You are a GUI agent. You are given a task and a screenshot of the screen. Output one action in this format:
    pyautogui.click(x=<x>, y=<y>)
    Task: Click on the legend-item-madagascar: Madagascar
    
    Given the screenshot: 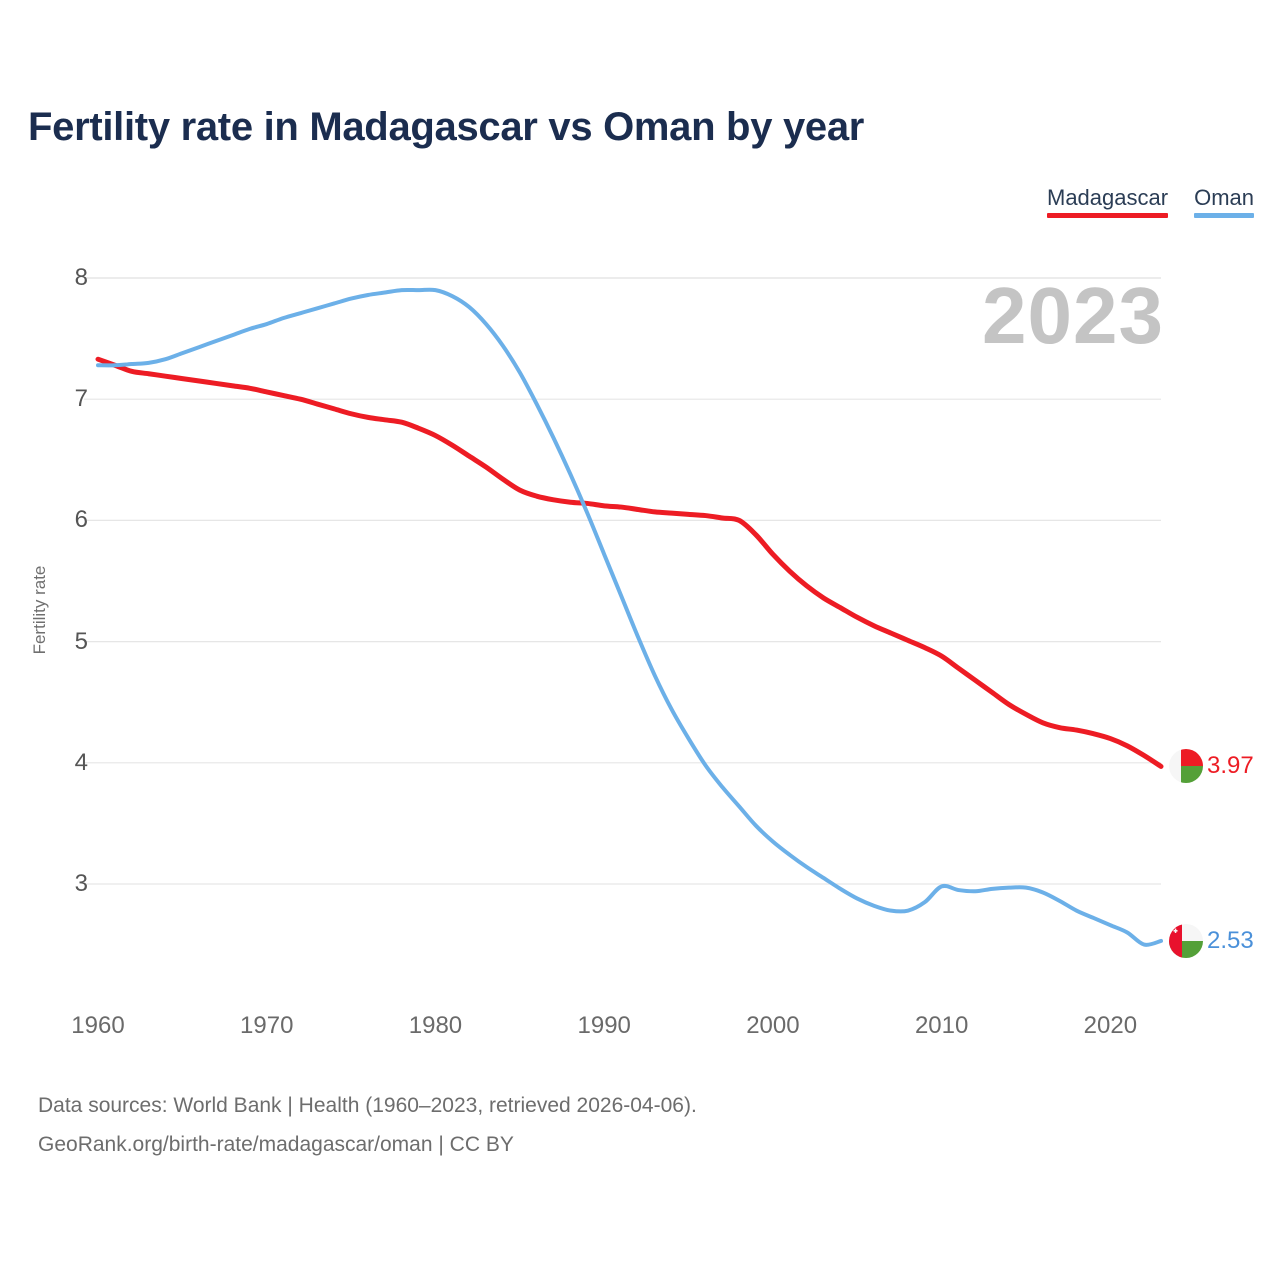 What is the action you would take?
    pyautogui.click(x=1108, y=201)
    